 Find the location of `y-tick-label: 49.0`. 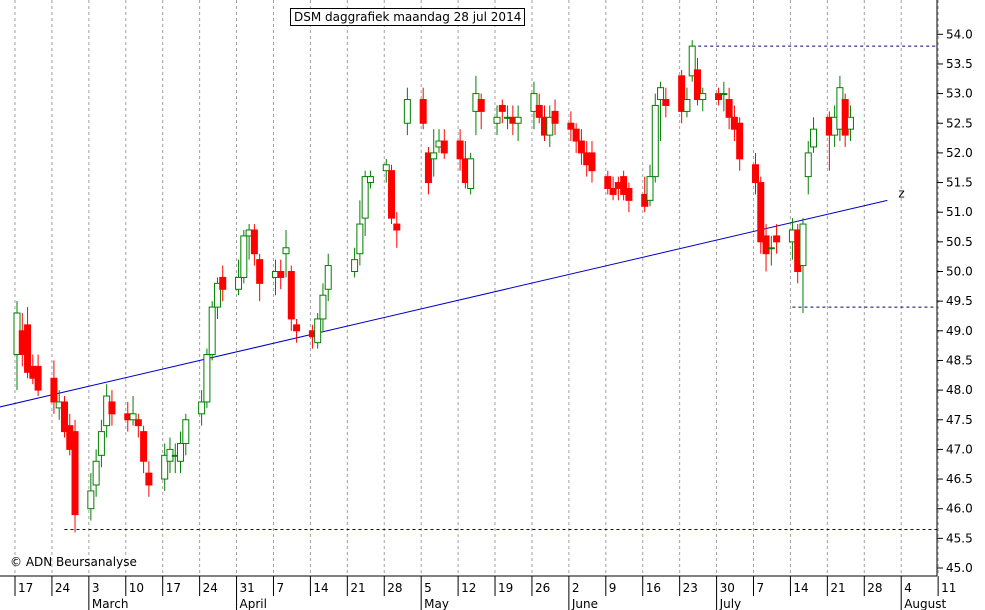

y-tick-label: 49.0 is located at coordinates (959, 331).